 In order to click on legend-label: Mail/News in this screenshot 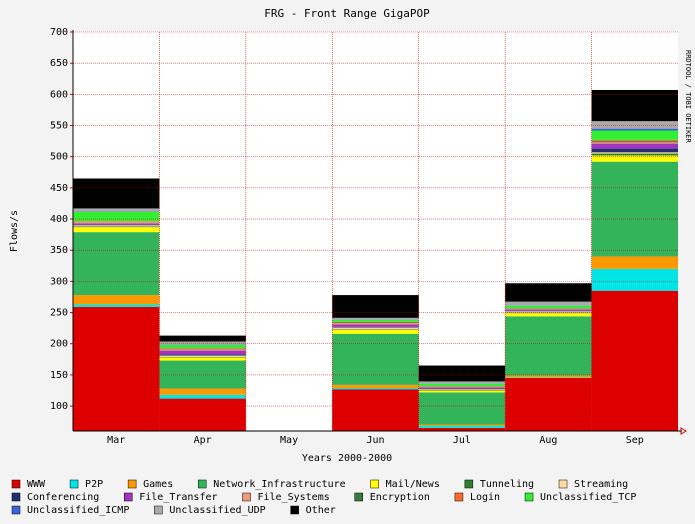, I will do `click(413, 484)`.